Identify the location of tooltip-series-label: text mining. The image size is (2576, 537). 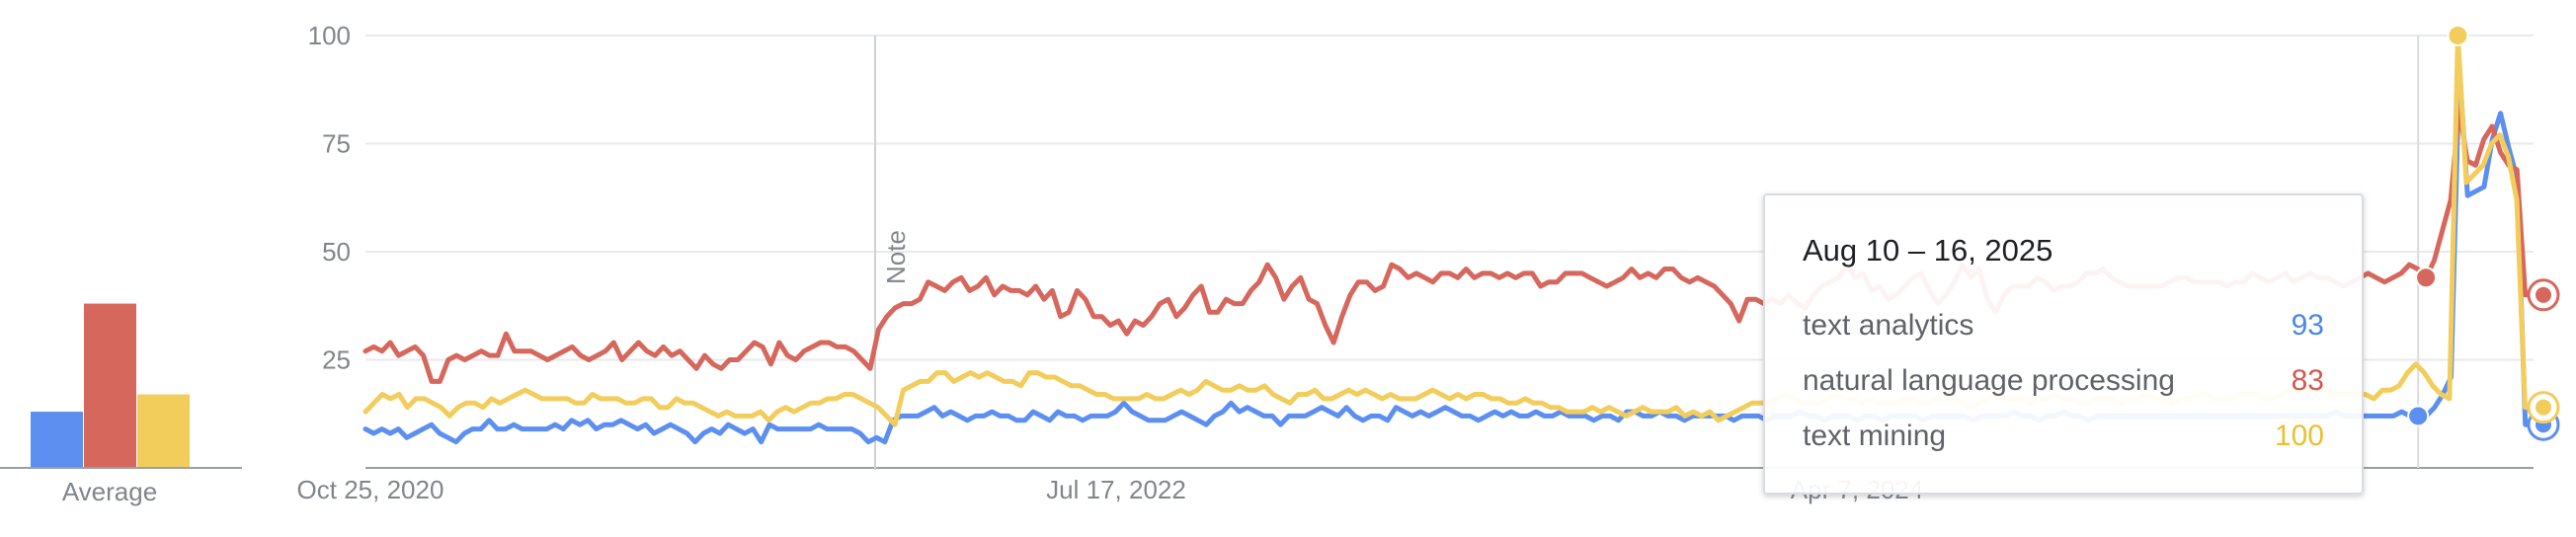
(1875, 436).